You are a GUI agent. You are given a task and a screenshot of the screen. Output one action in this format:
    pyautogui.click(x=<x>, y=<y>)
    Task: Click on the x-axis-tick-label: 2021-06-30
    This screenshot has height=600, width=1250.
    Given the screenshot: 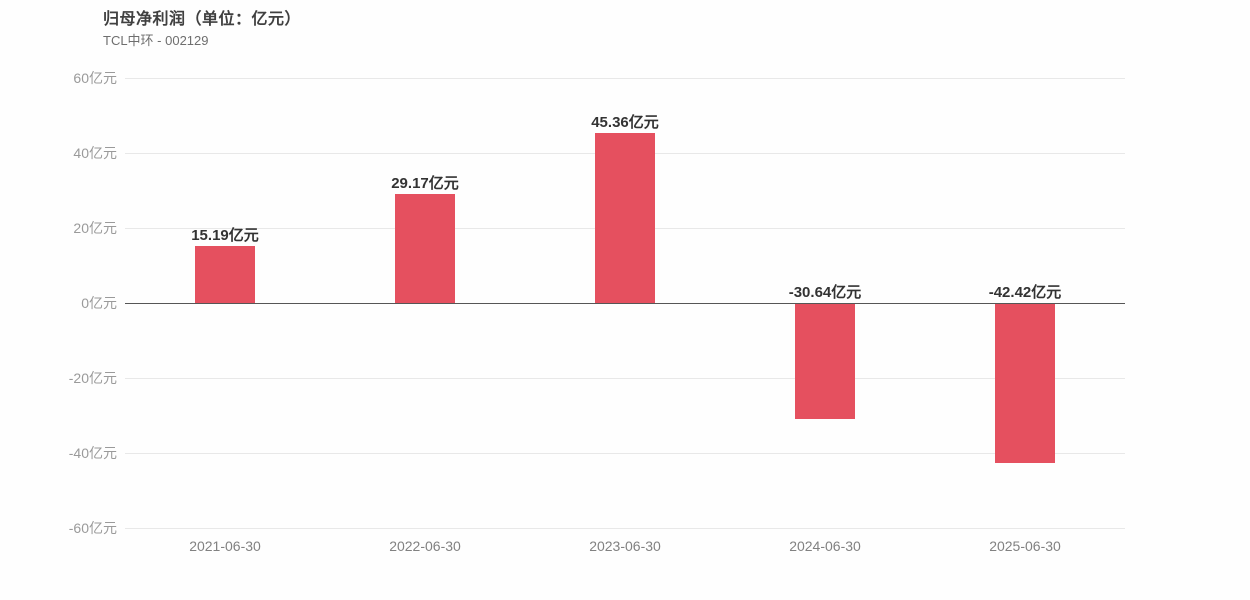 What is the action you would take?
    pyautogui.click(x=225, y=546)
    